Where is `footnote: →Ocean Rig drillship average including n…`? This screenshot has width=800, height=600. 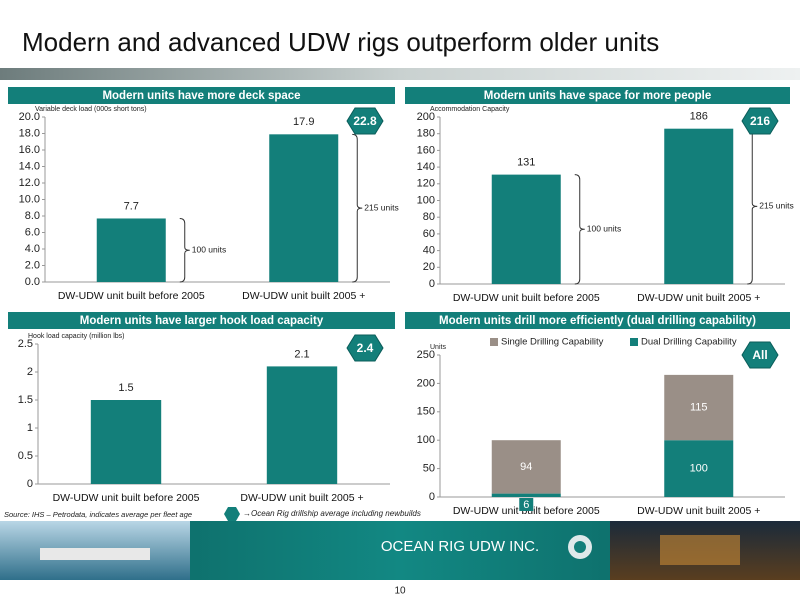
footnote: →Ocean Rig drillship average including n… is located at coordinates (332, 513).